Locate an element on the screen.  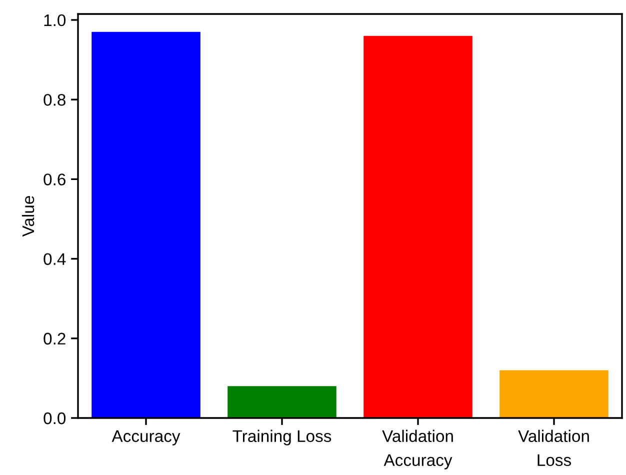
y-tick-label: 0.4 is located at coordinates (55, 259).